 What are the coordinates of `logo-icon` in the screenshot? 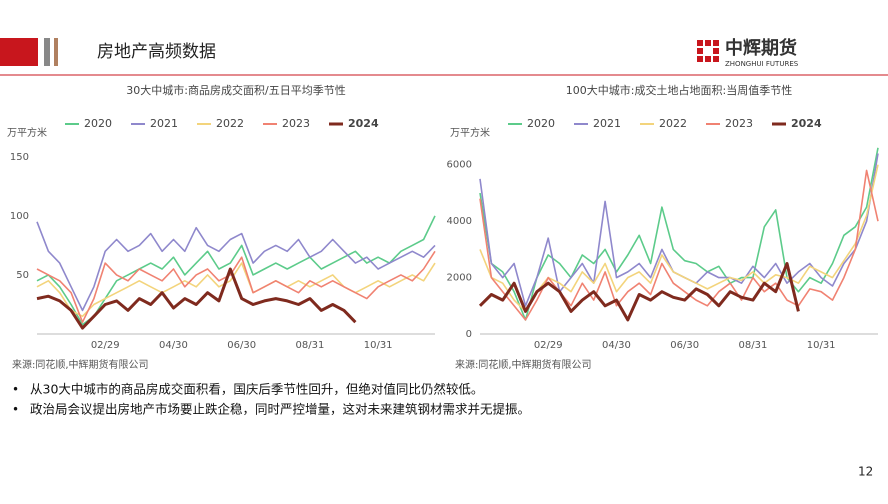 It's located at (708, 51).